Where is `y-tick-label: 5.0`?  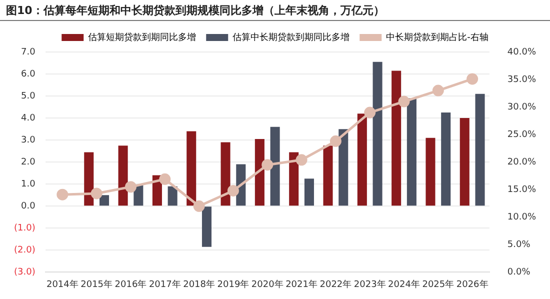
y-tick-label: 5.0 is located at coordinates (28, 96).